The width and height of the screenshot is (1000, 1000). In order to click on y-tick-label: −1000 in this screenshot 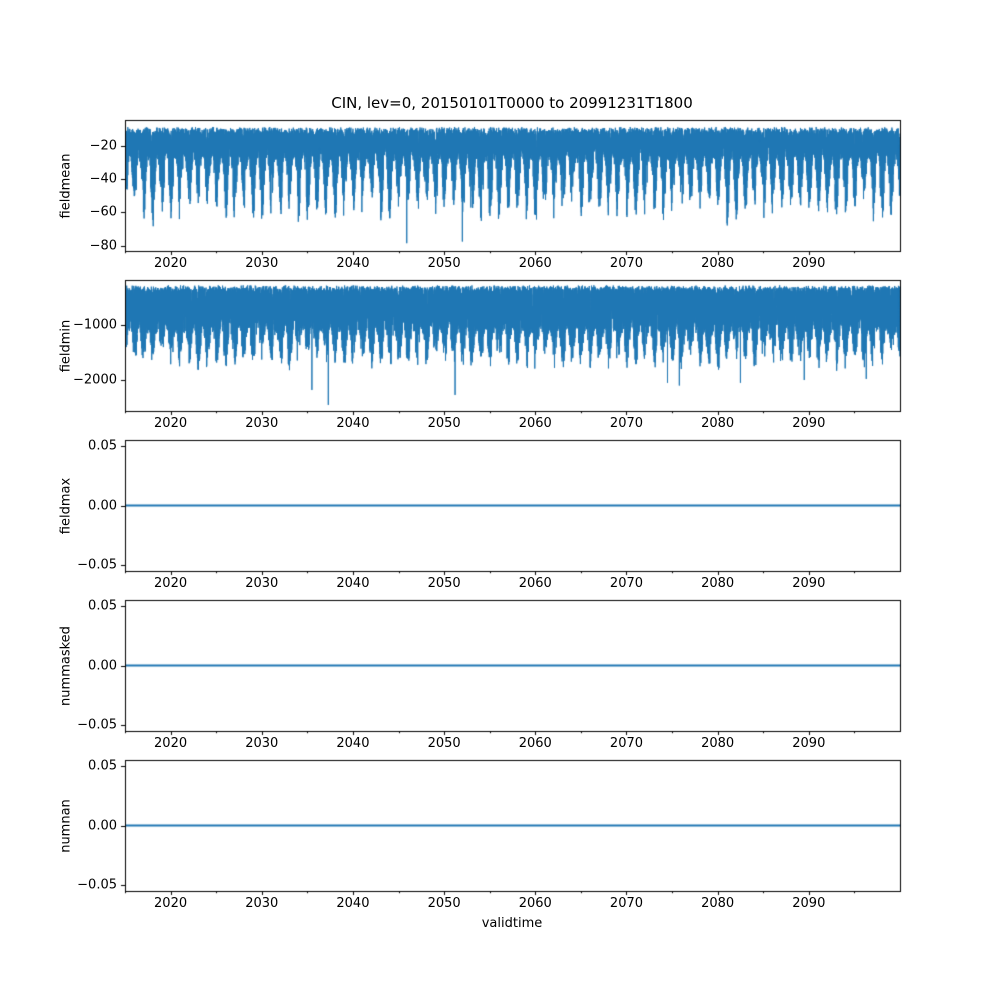, I will do `click(95, 325)`.